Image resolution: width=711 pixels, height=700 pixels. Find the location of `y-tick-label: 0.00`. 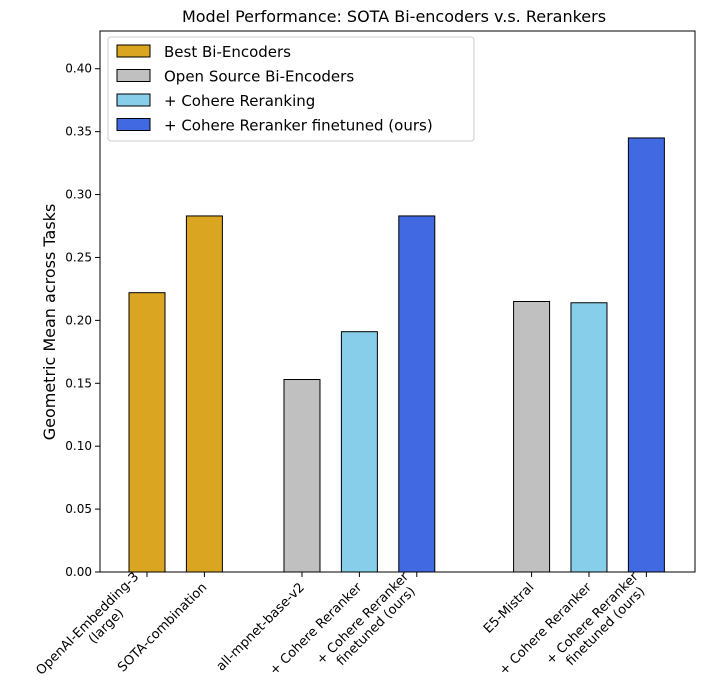

y-tick-label: 0.00 is located at coordinates (78, 572).